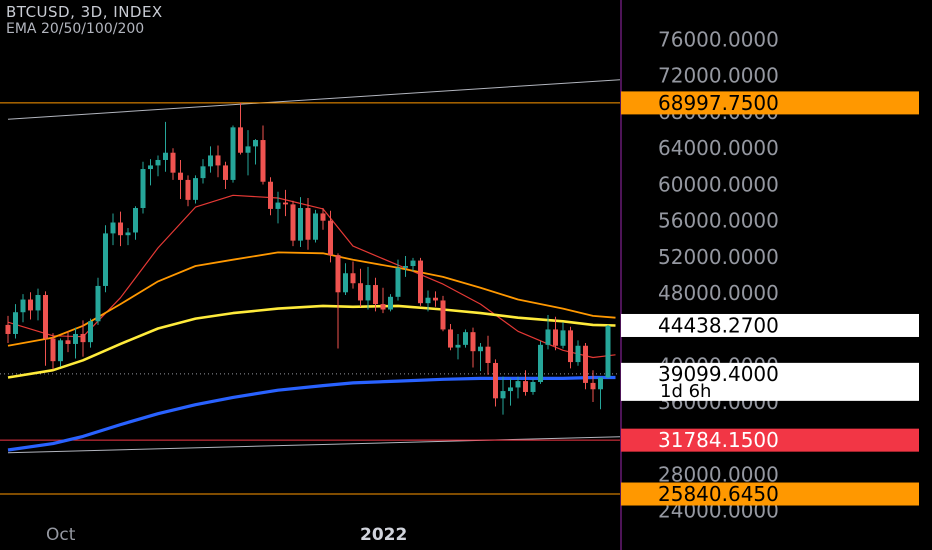 The image size is (932, 550). What do you see at coordinates (718, 494) in the screenshot?
I see `price-label-text: 25840.6450` at bounding box center [718, 494].